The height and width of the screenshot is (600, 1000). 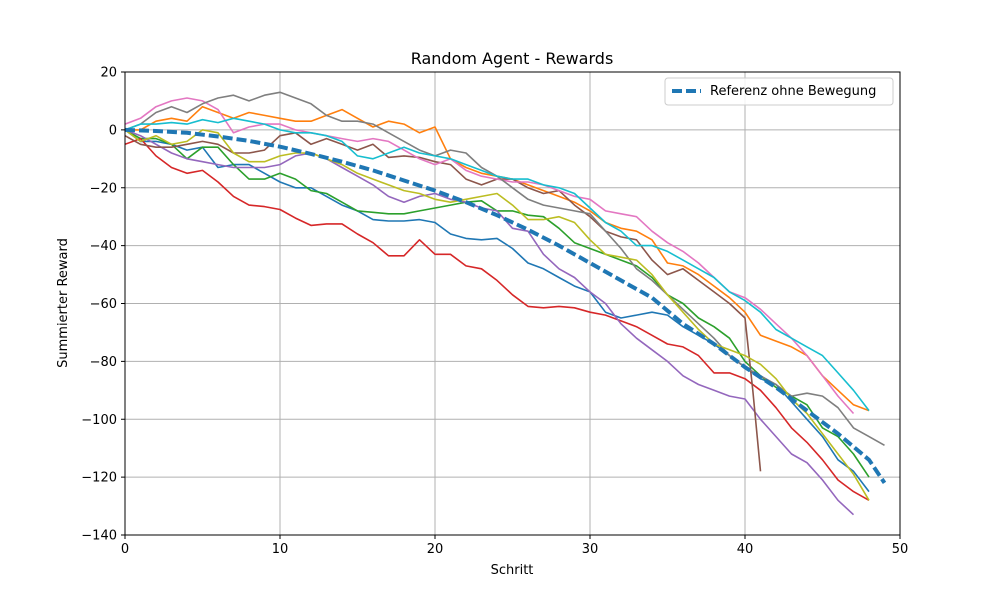 I want to click on y-tick-label: 0, so click(x=113, y=130).